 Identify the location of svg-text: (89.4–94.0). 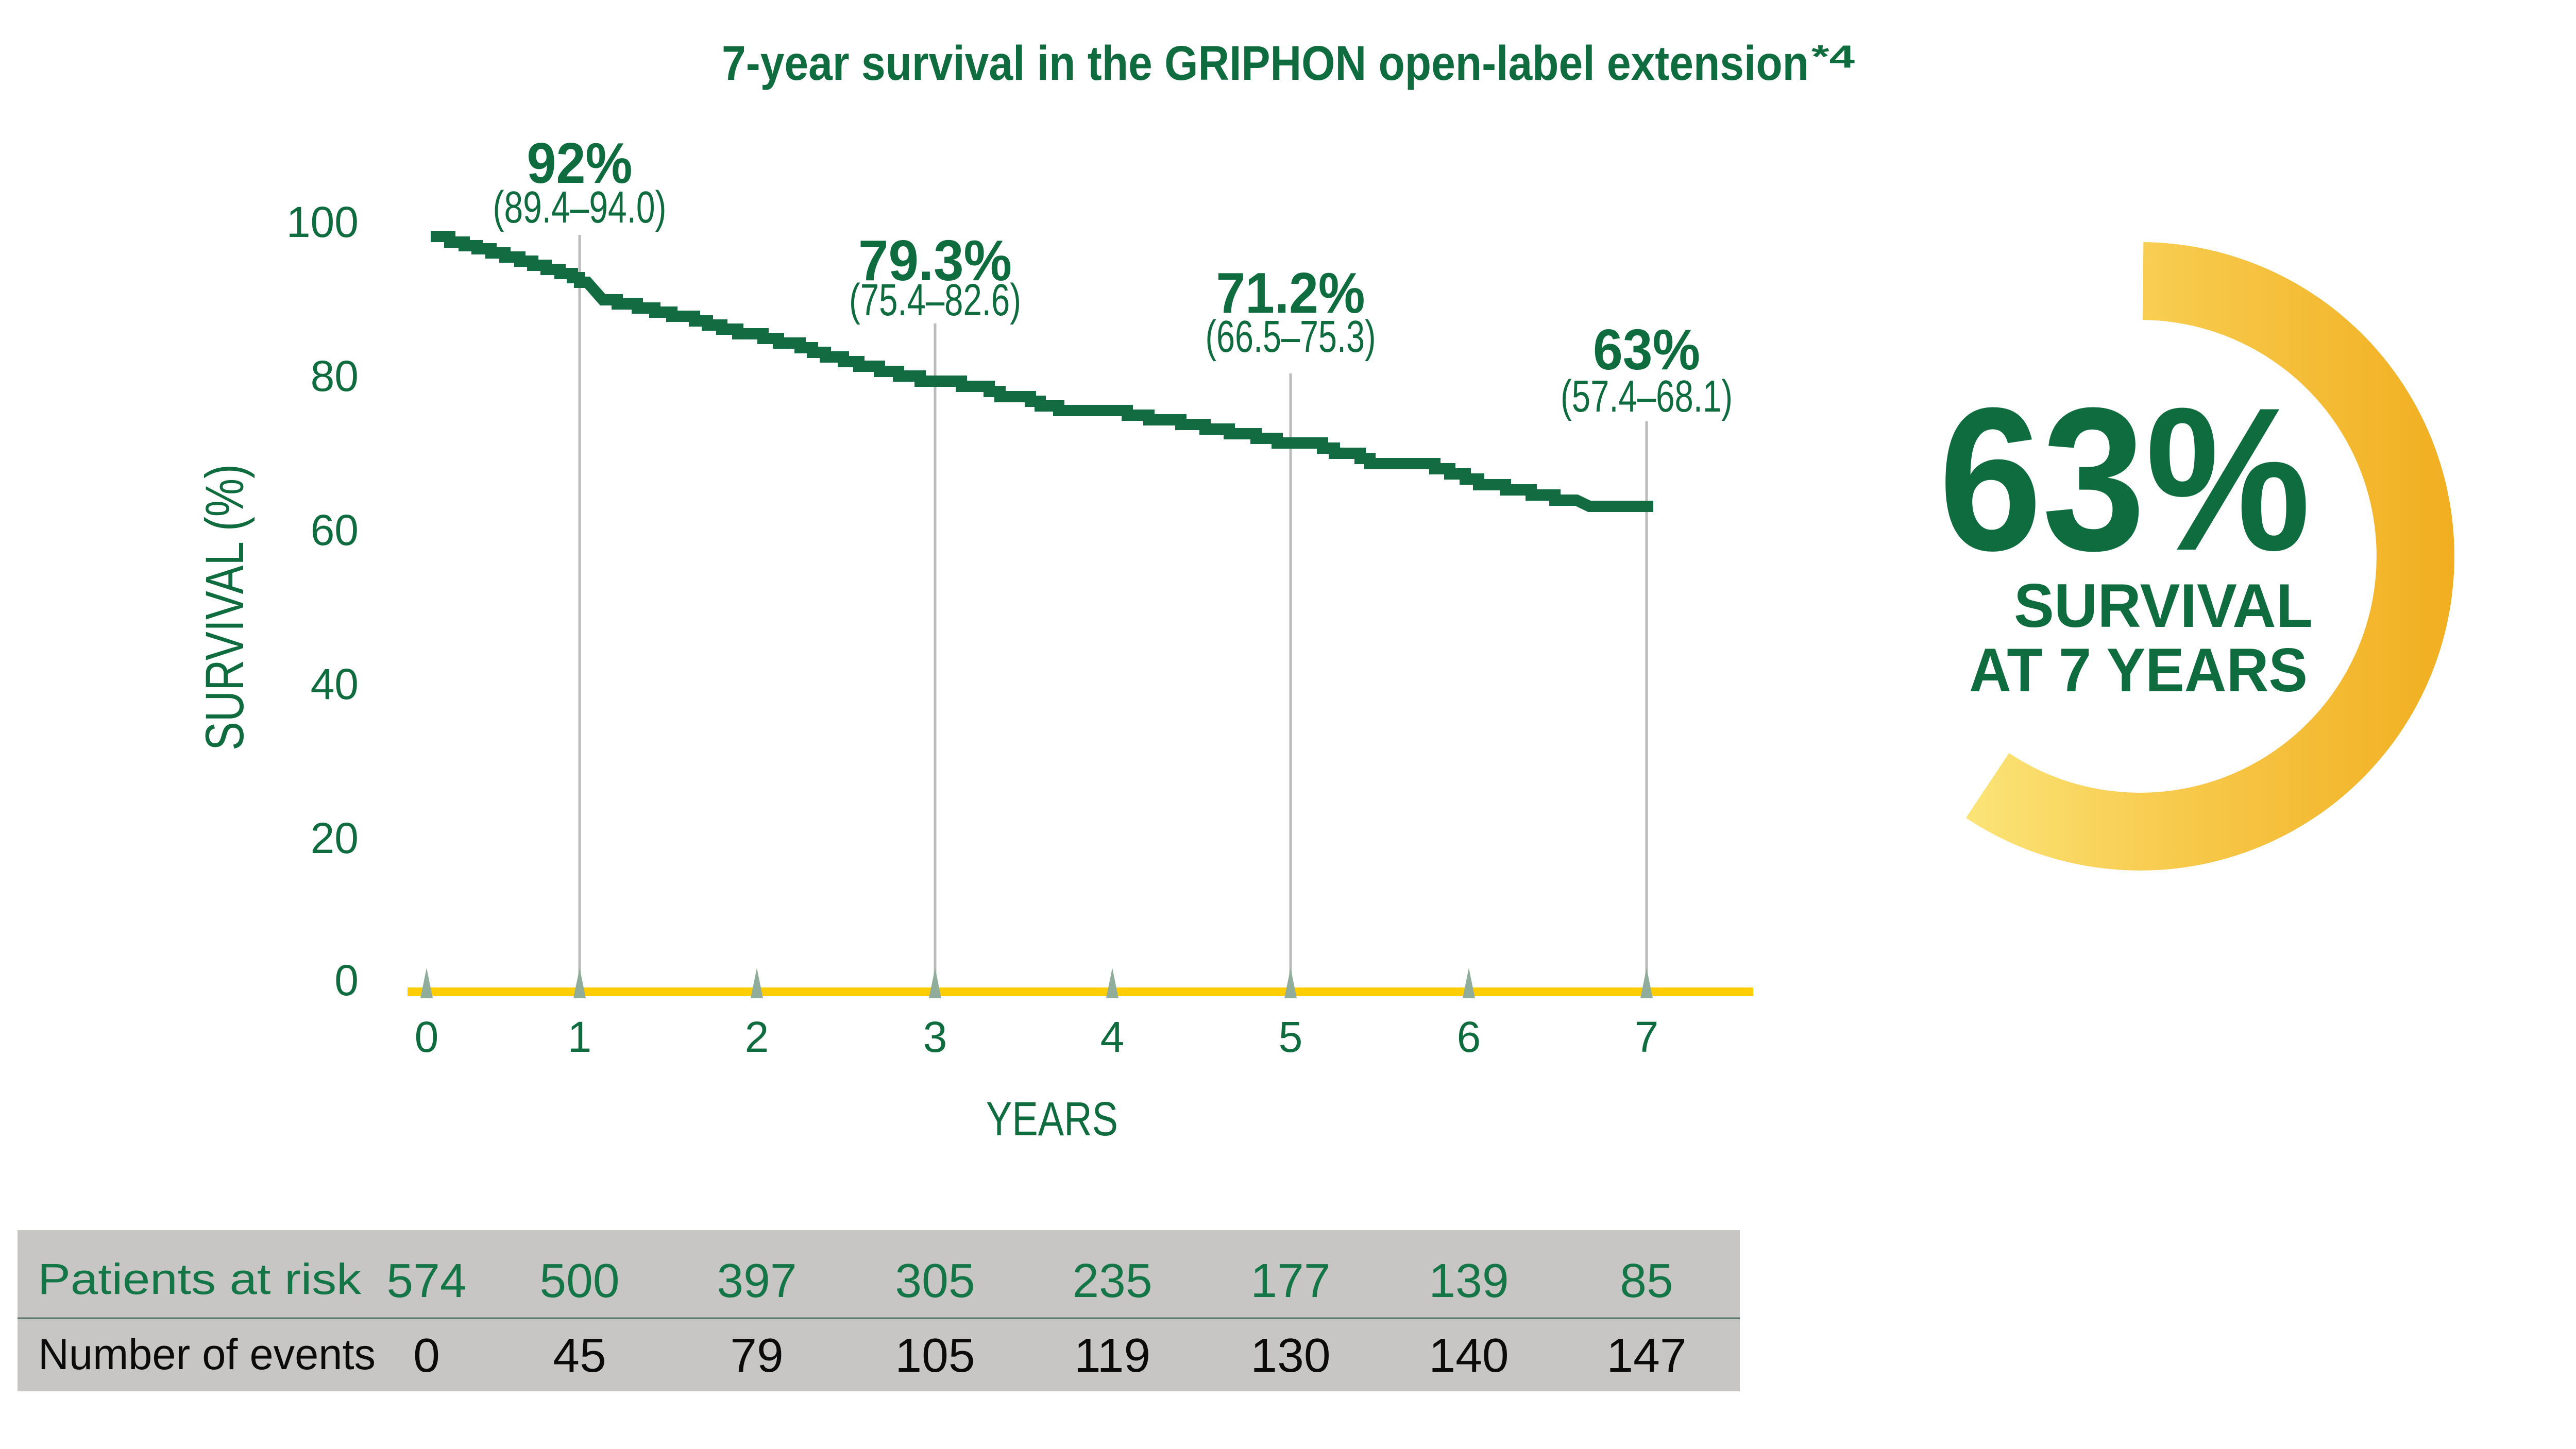
(580, 207).